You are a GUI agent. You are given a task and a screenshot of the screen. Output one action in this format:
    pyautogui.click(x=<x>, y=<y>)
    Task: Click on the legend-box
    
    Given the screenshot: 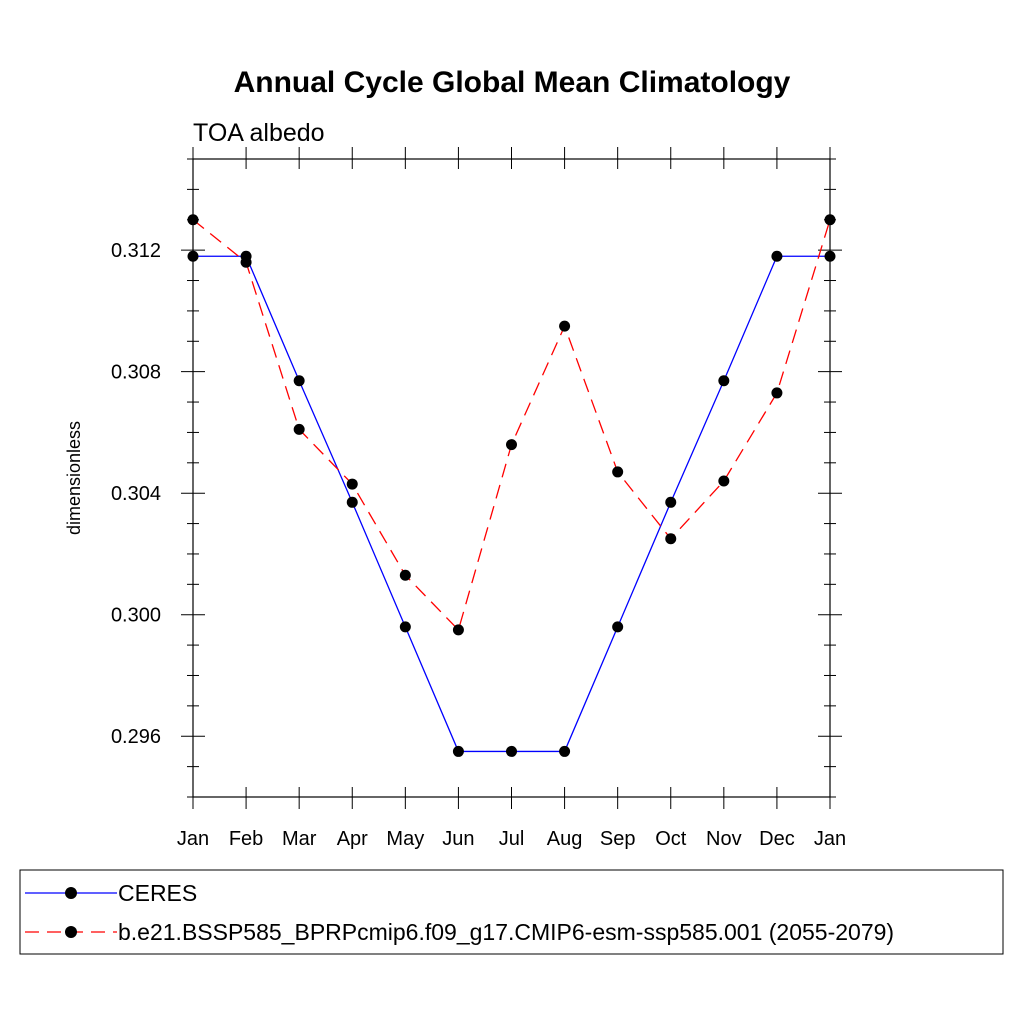 What is the action you would take?
    pyautogui.click(x=511, y=912)
    